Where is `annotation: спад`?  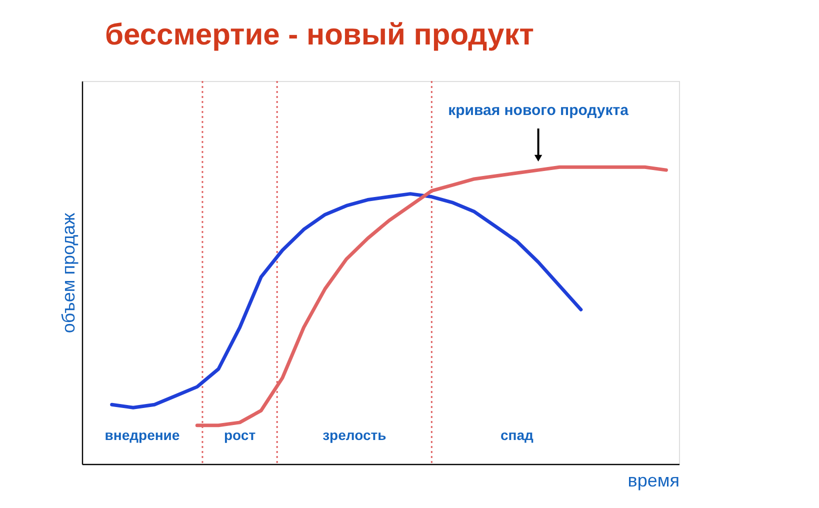 annotation: спад is located at coordinates (517, 435).